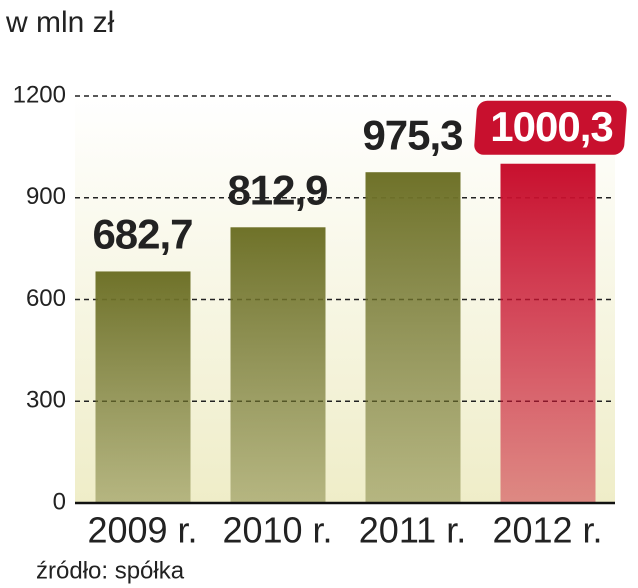 The image size is (638, 588). What do you see at coordinates (39, 94) in the screenshot?
I see `y-tick-label: 1200` at bounding box center [39, 94].